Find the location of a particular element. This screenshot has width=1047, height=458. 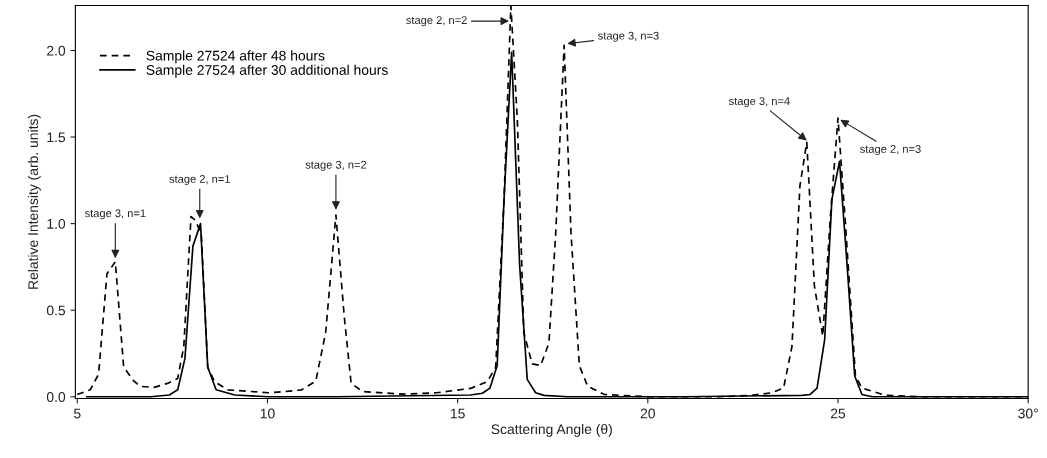

y-axis-title: Relative Intensity (arb. units) is located at coordinates (34, 201).